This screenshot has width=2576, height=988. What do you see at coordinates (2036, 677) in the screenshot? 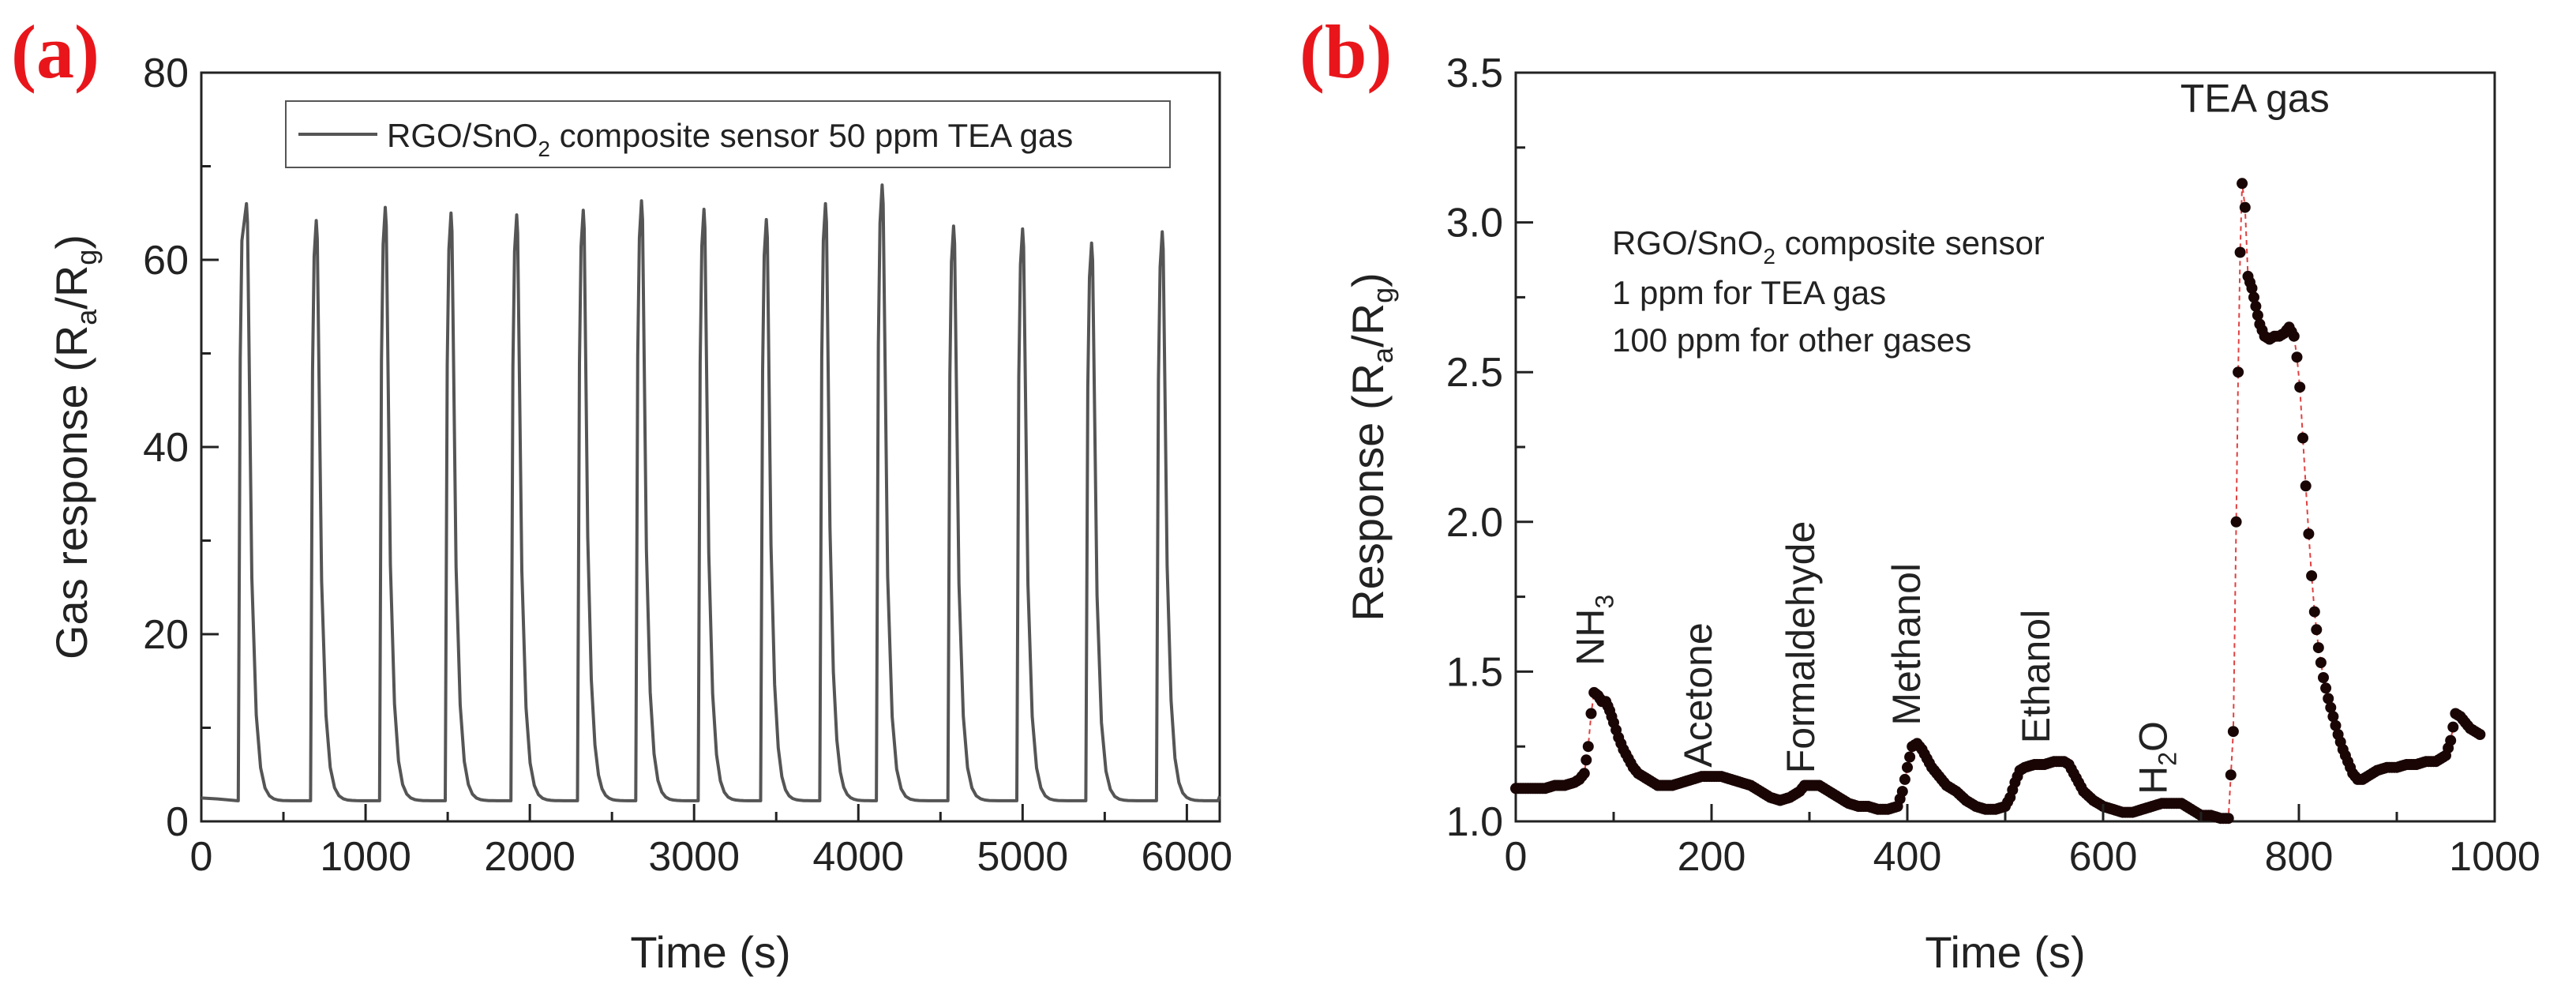
I see `chart-b-gas-label: Ethanol` at bounding box center [2036, 677].